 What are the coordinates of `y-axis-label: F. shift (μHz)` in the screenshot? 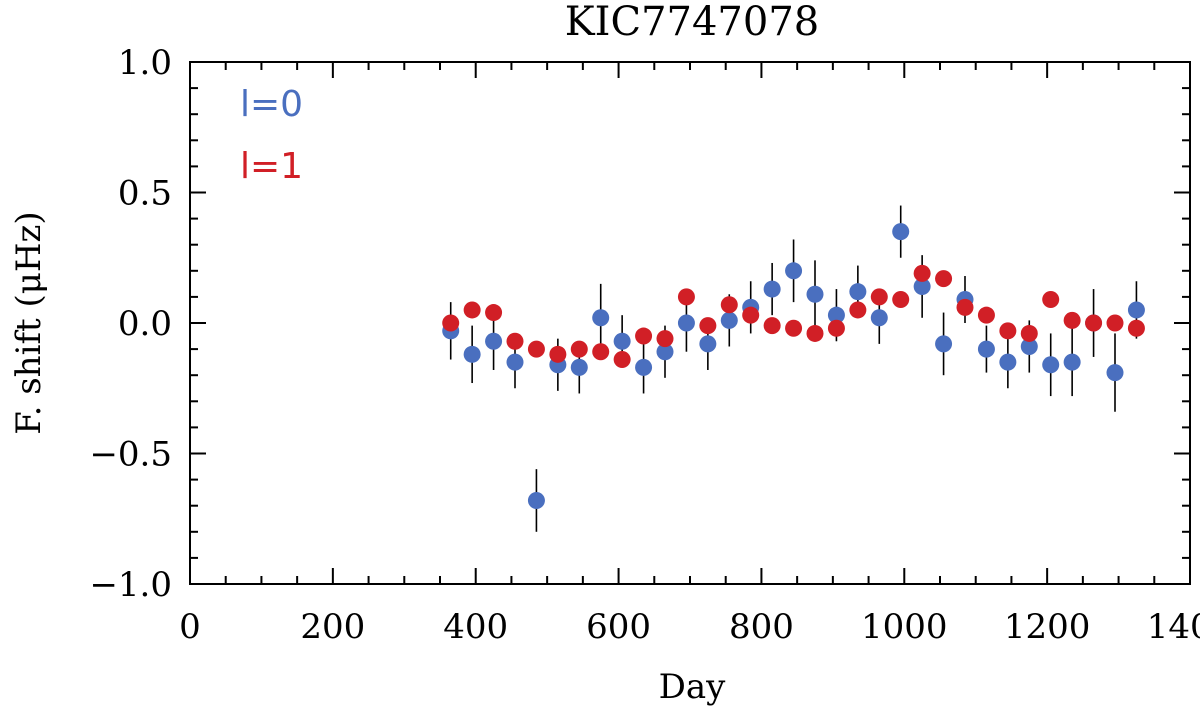 It's located at (29, 322).